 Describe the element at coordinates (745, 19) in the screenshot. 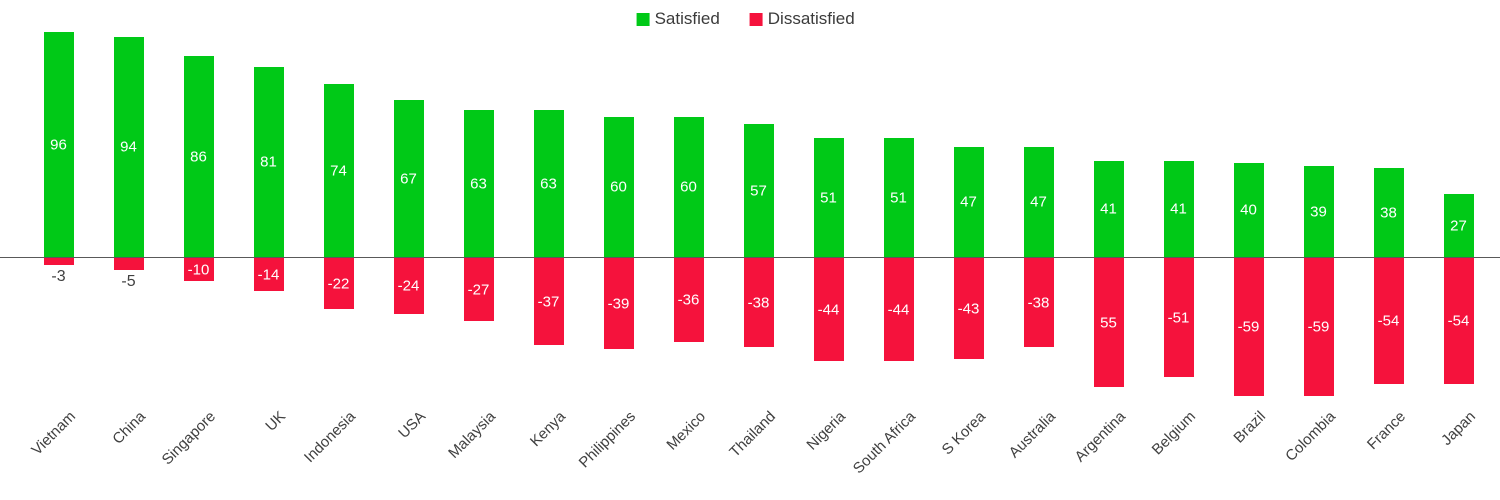

I see `legend: Satisfied Dissatisfied` at that location.